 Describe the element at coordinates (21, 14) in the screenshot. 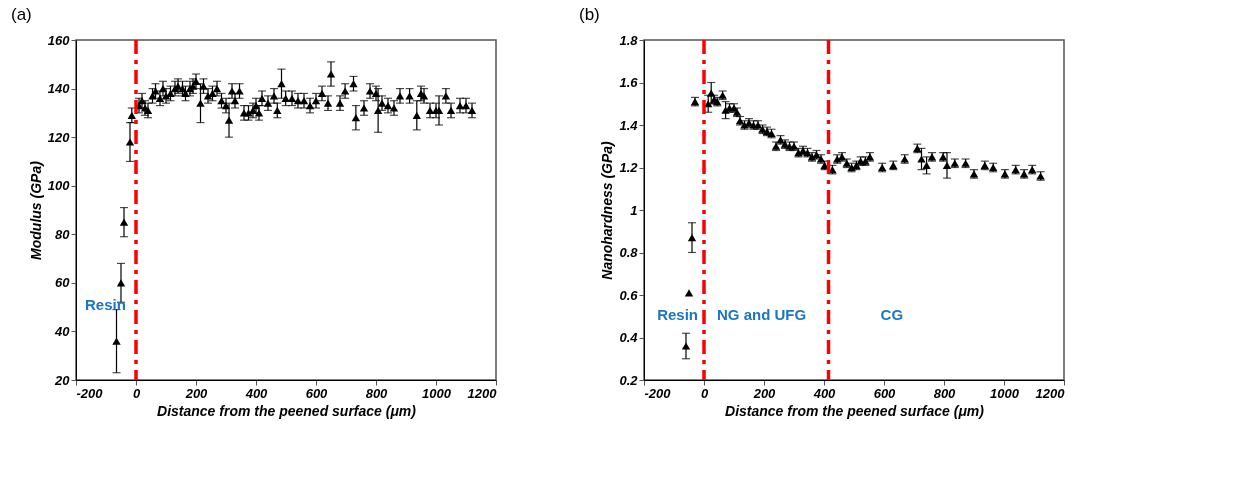

I see `chart-title: (a)` at that location.